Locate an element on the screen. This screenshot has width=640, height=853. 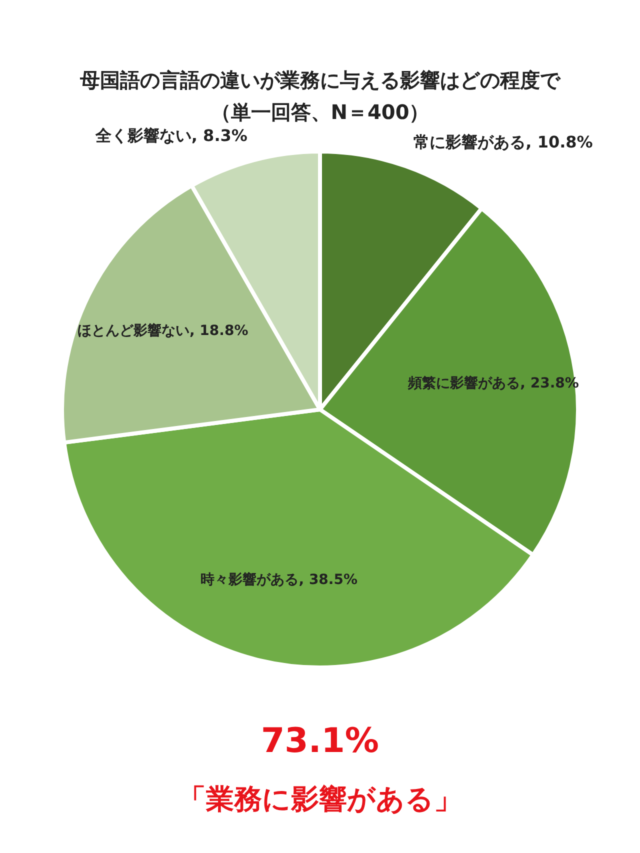
slice-label: ほとんど影響ない, 18.8% is located at coordinates (162, 331).